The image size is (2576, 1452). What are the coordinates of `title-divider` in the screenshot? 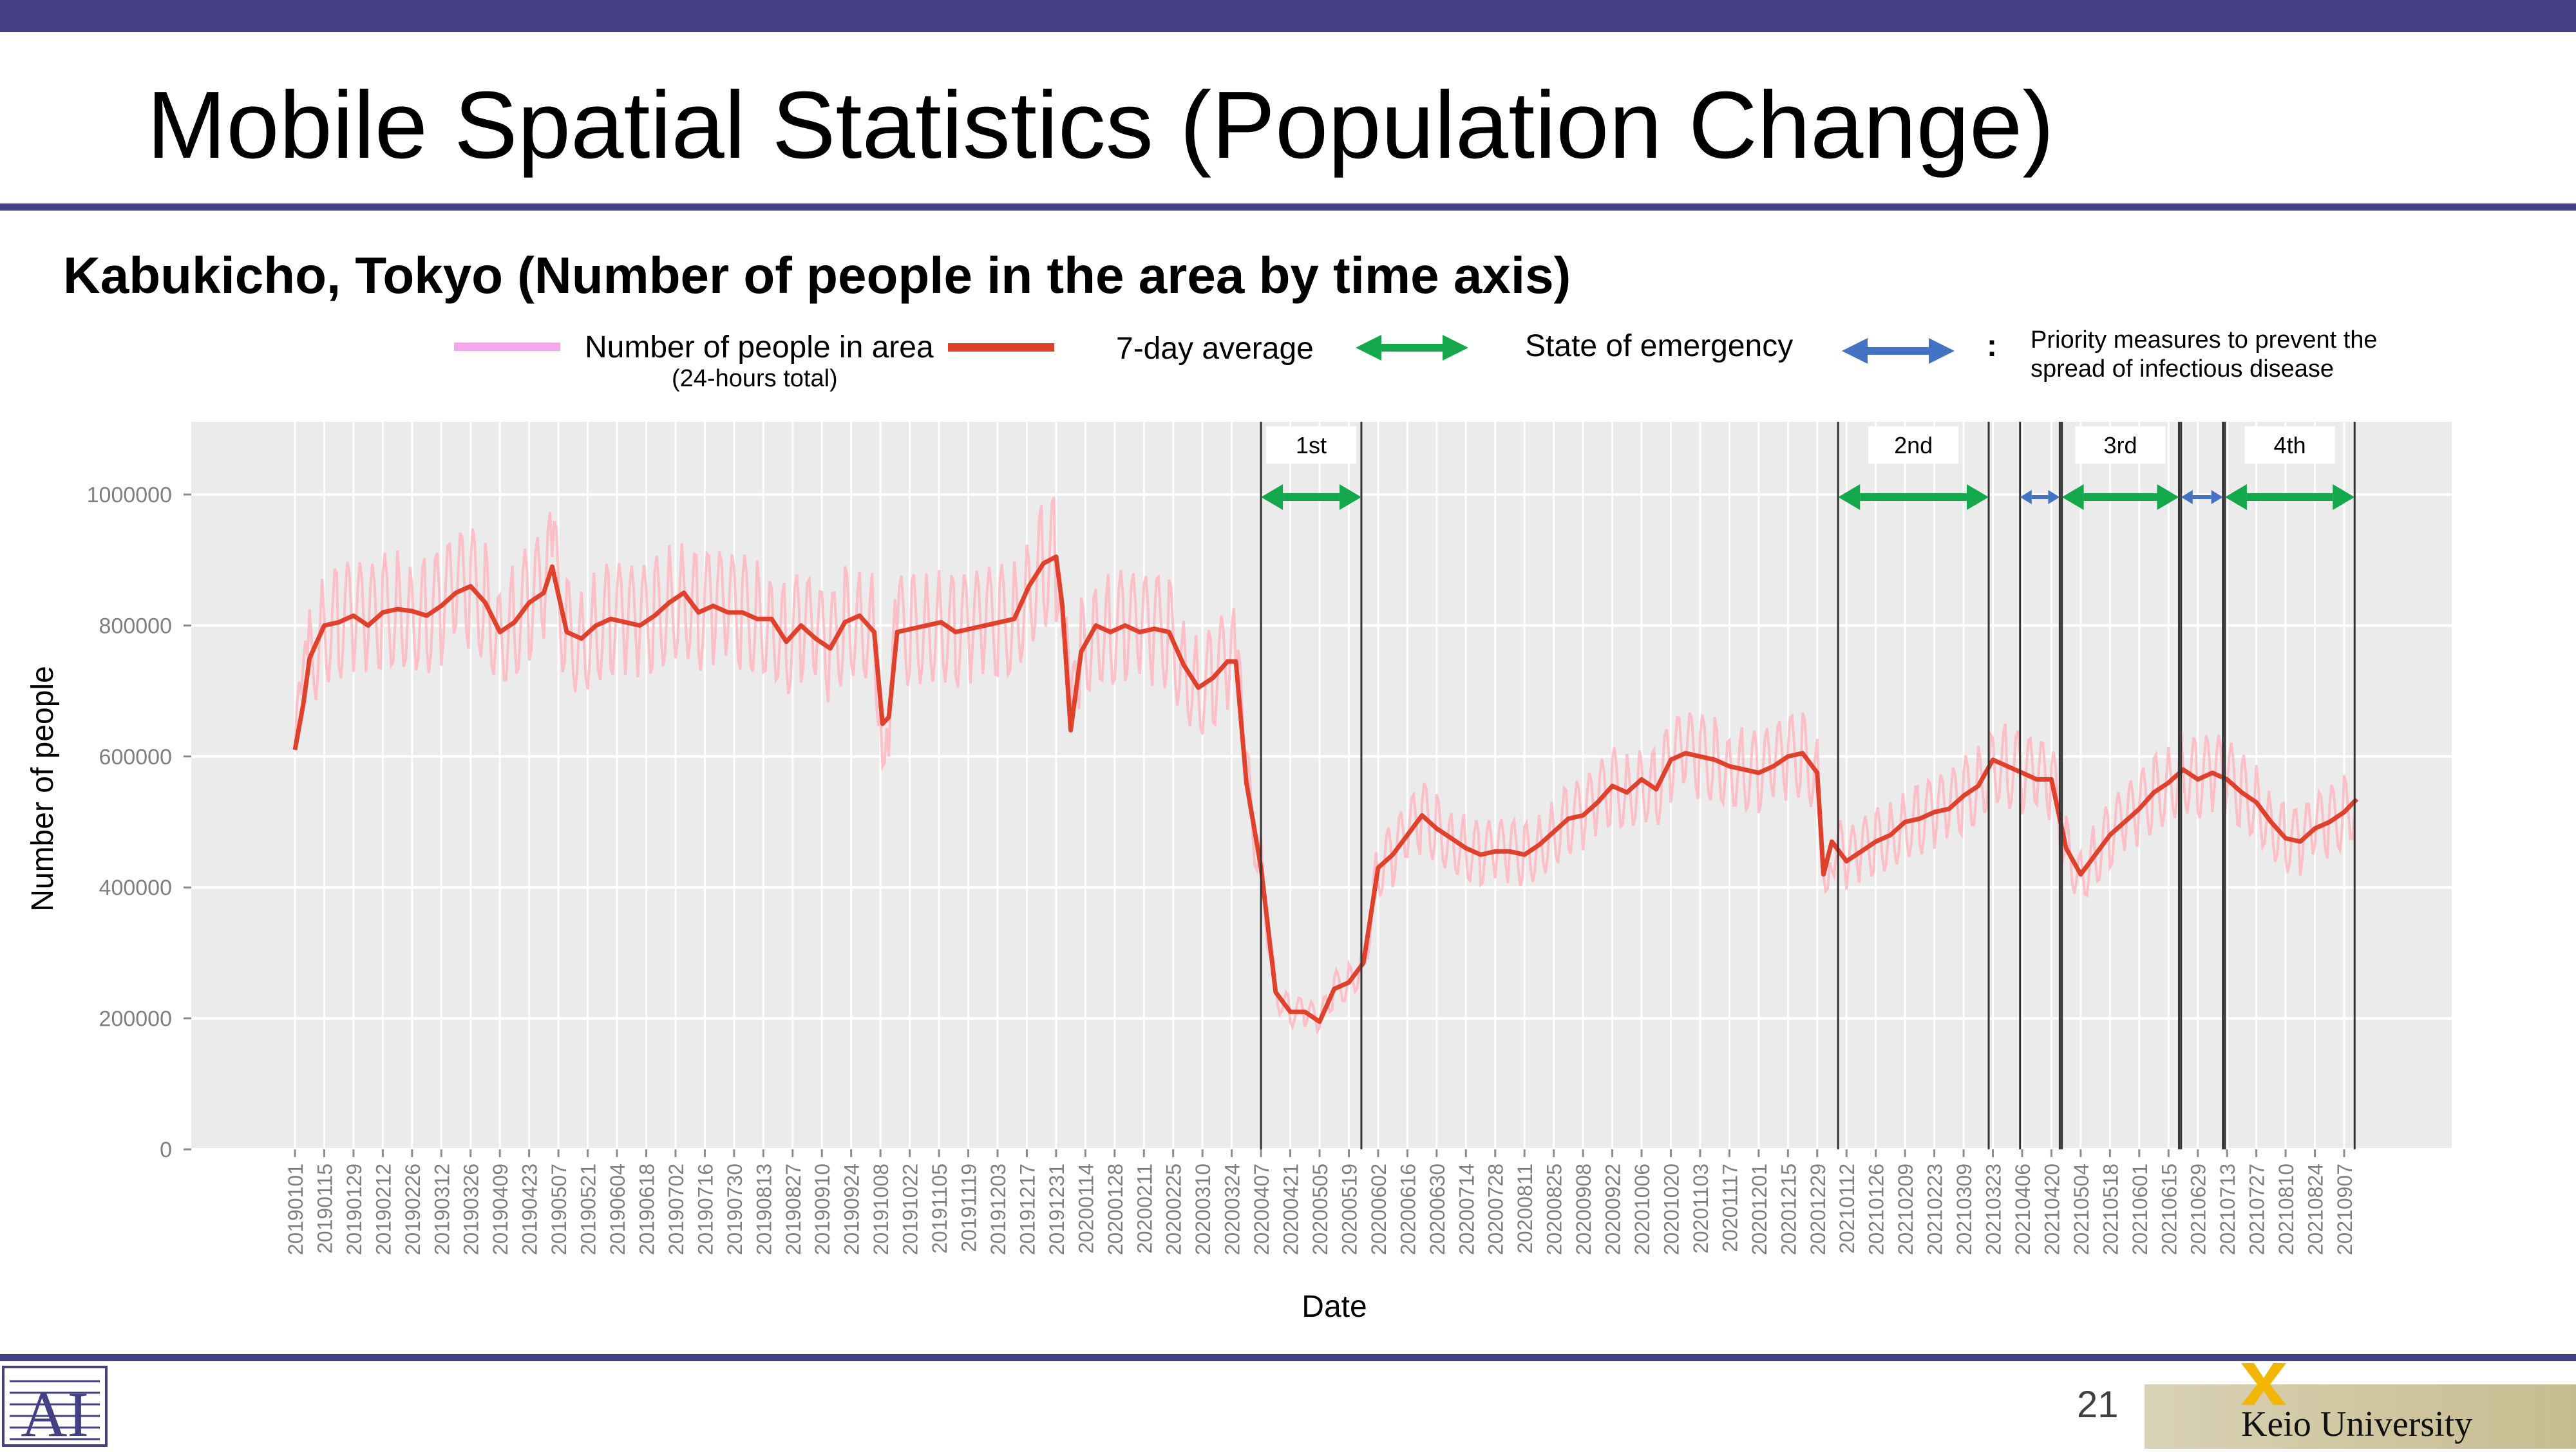 It's located at (1288, 207).